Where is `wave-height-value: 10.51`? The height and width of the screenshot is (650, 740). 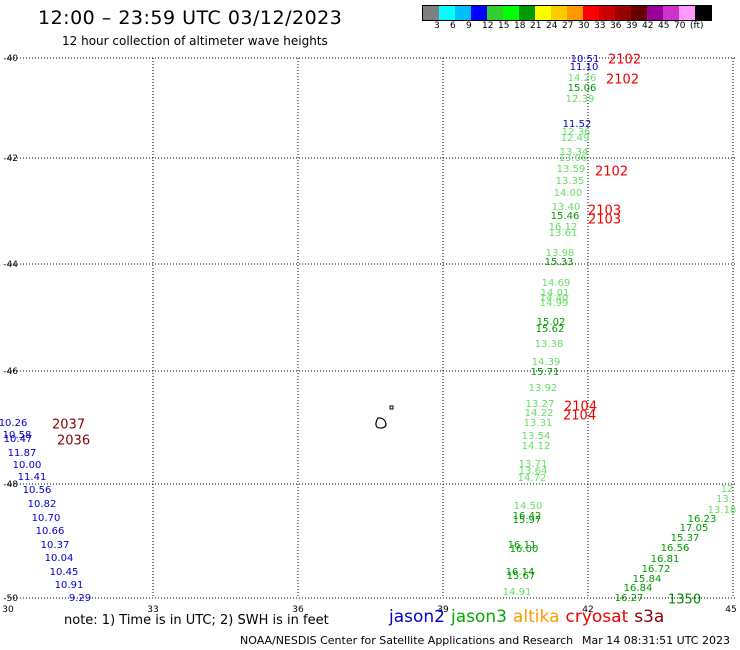
wave-height-value: 10.51 is located at coordinates (585, 59).